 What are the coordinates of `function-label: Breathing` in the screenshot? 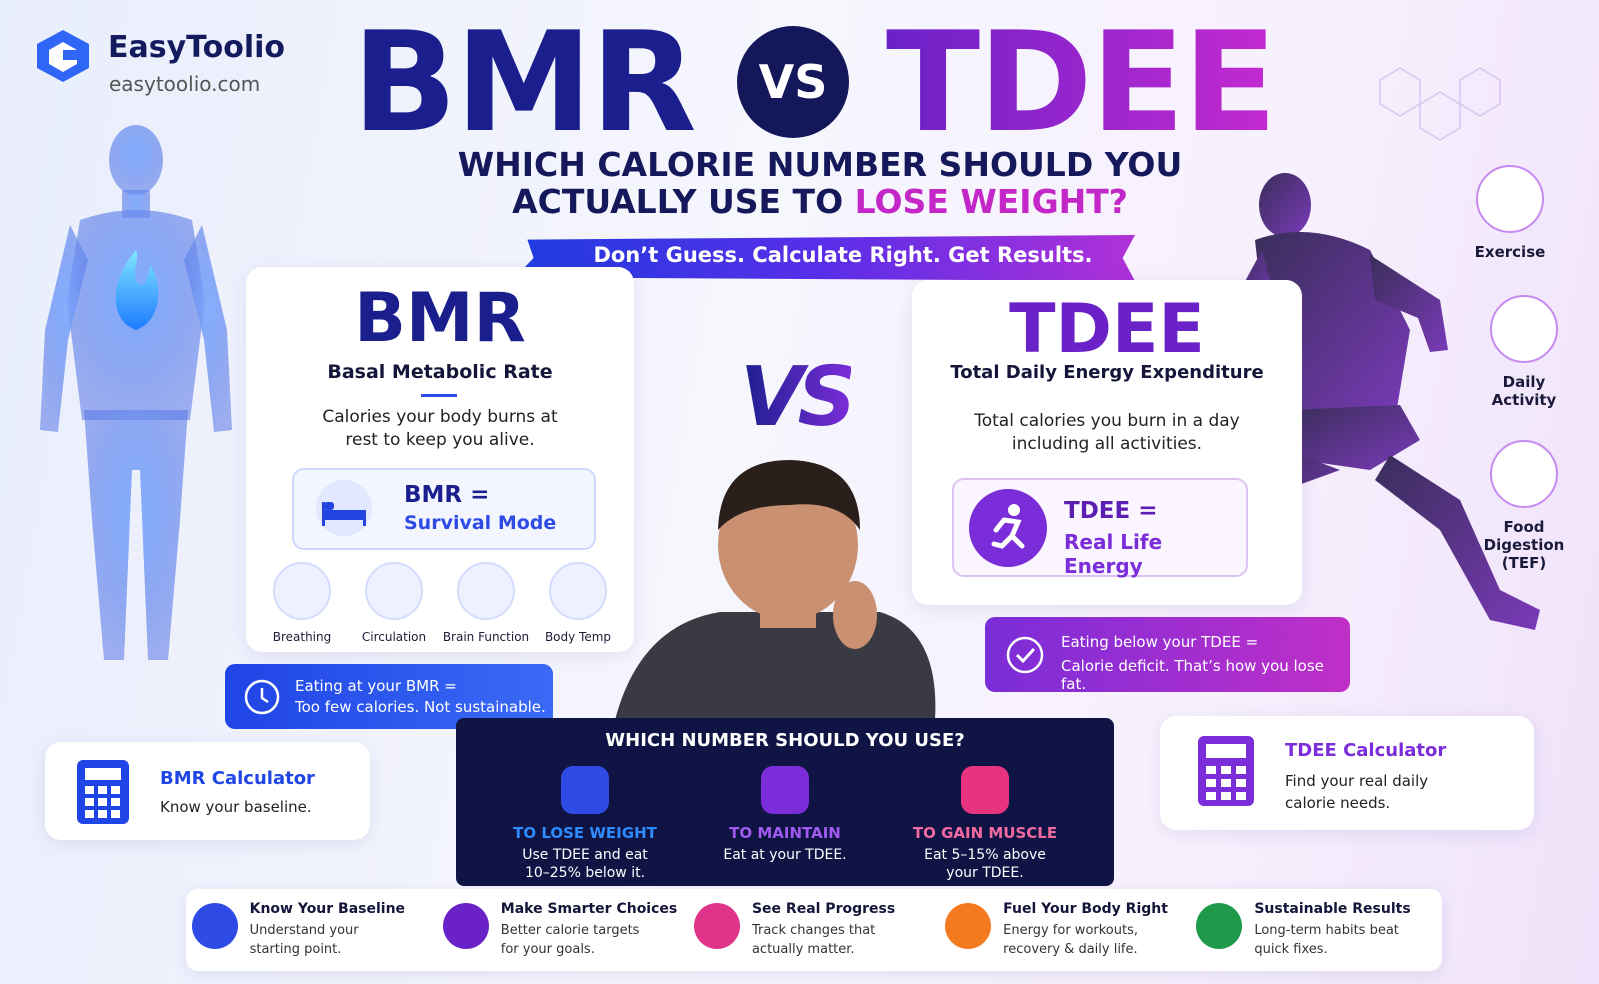 It's located at (302, 637).